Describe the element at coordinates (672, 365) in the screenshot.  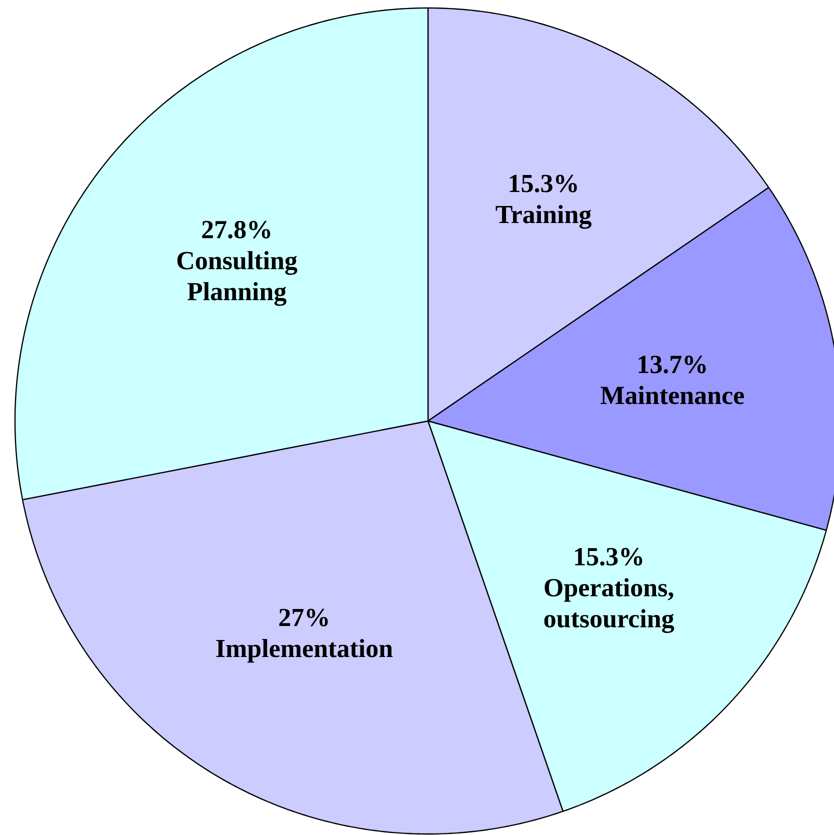
I see `data-label: 13.7%` at that location.